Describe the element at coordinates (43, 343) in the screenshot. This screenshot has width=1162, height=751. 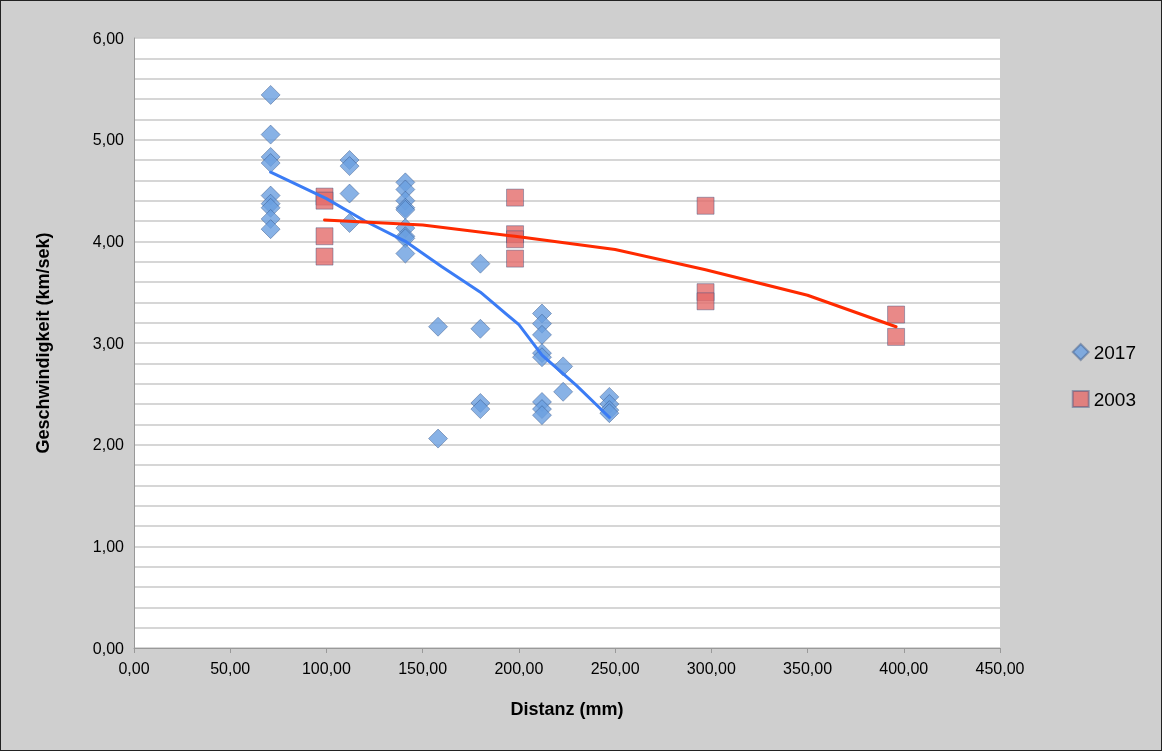
I see `y-axis-title: Geschwindigkeit (km/sek)` at that location.